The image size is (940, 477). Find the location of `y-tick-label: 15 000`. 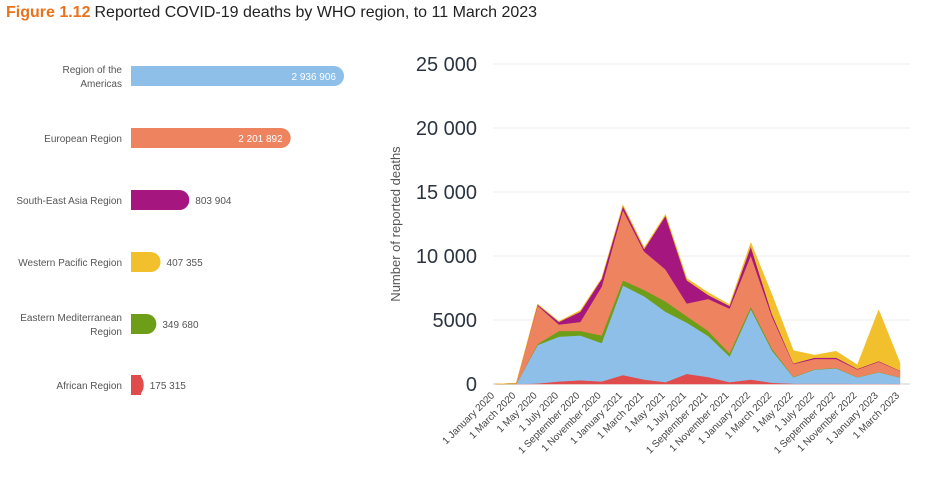

y-tick-label: 15 000 is located at coordinates (446, 193).